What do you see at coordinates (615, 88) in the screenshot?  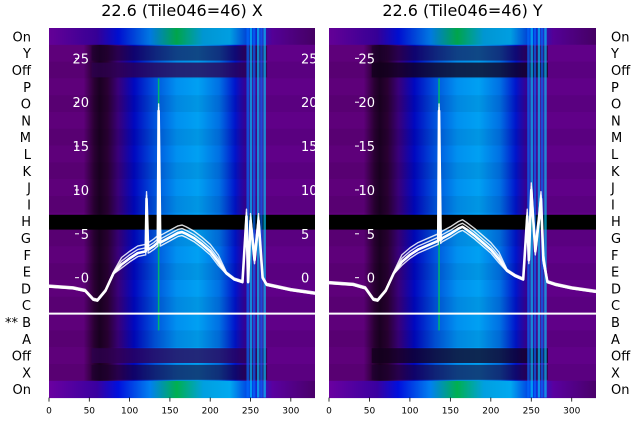 I see `row-label-right: P` at bounding box center [615, 88].